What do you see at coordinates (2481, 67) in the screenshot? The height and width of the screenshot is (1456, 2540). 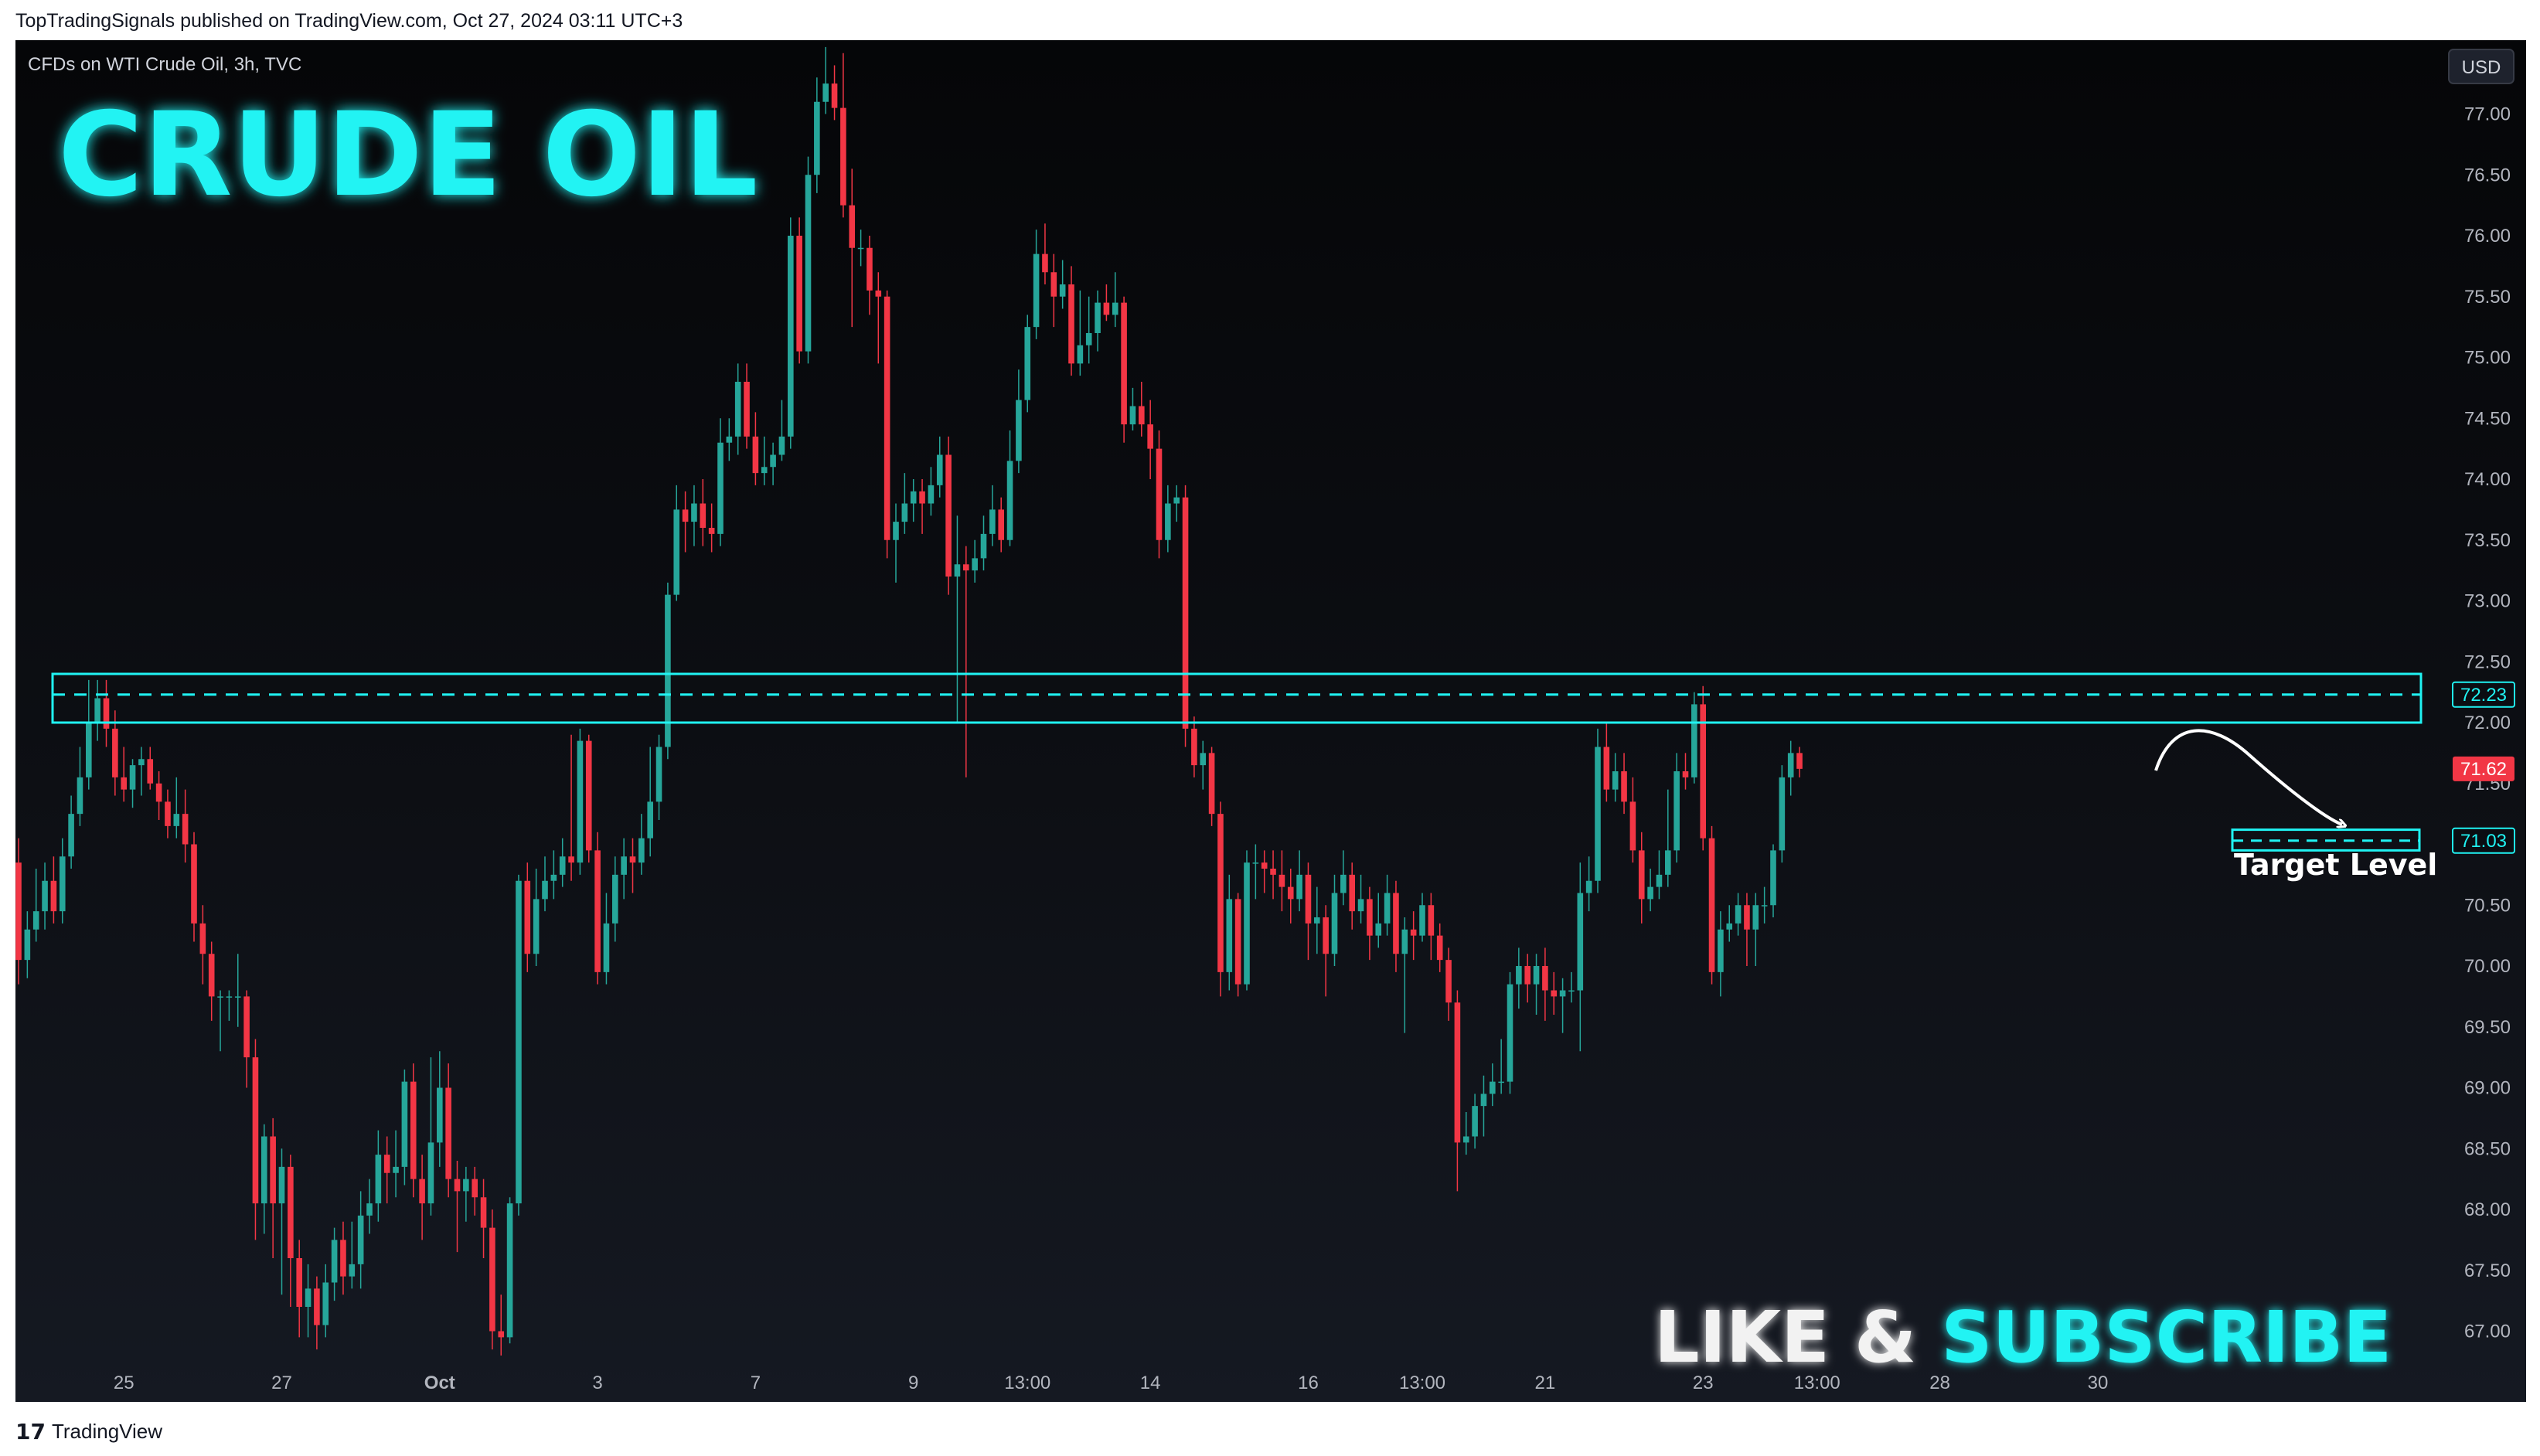 I see `currency-button: USD` at bounding box center [2481, 67].